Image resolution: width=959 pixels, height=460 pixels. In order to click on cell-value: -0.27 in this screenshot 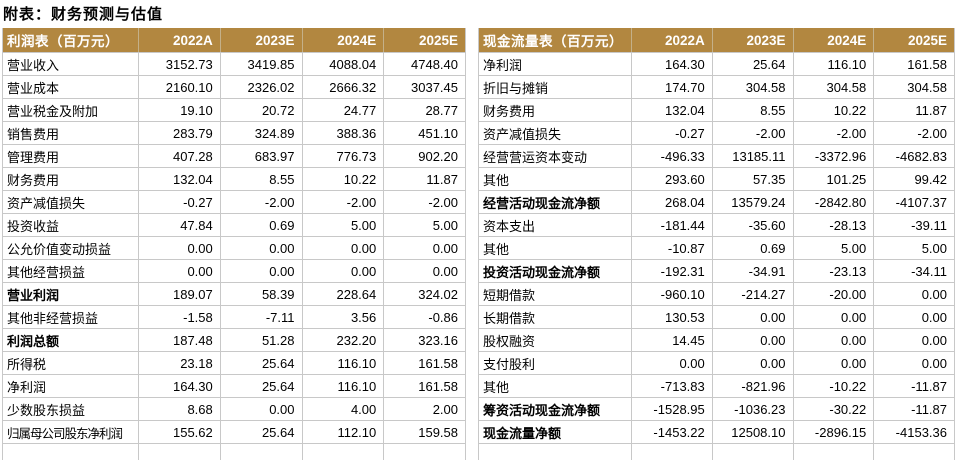, I will do `click(671, 133)`.